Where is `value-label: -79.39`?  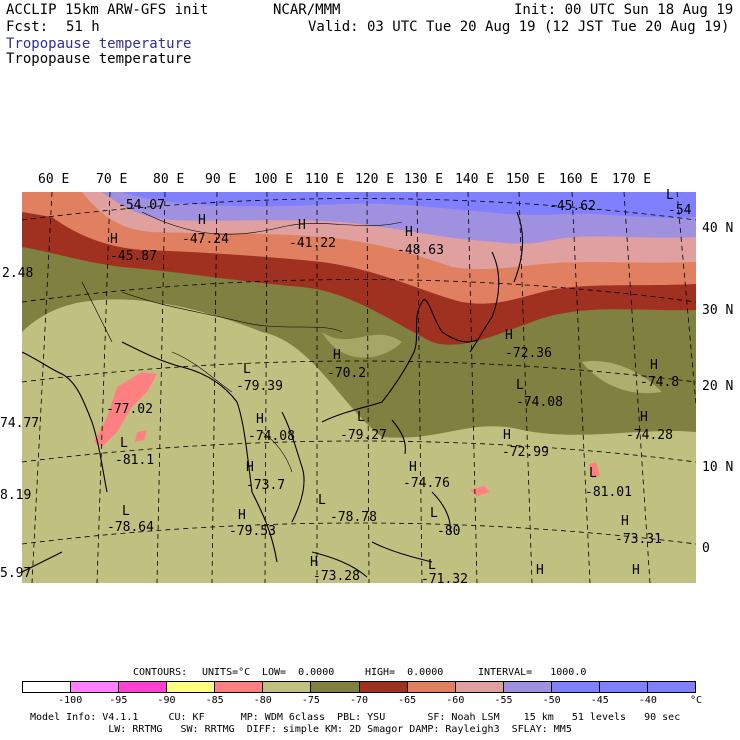 value-label: -79.39 is located at coordinates (259, 386).